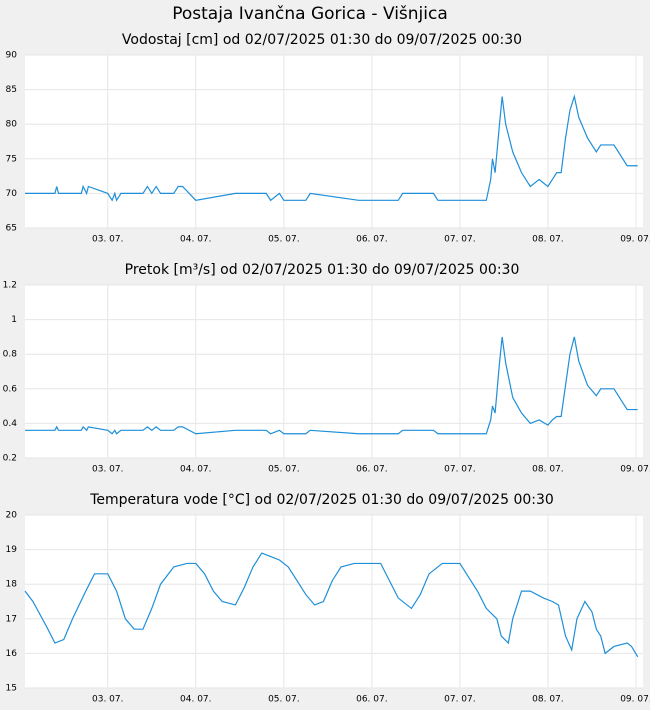 The image size is (650, 710). I want to click on y-tick-label: 17, so click(11, 619).